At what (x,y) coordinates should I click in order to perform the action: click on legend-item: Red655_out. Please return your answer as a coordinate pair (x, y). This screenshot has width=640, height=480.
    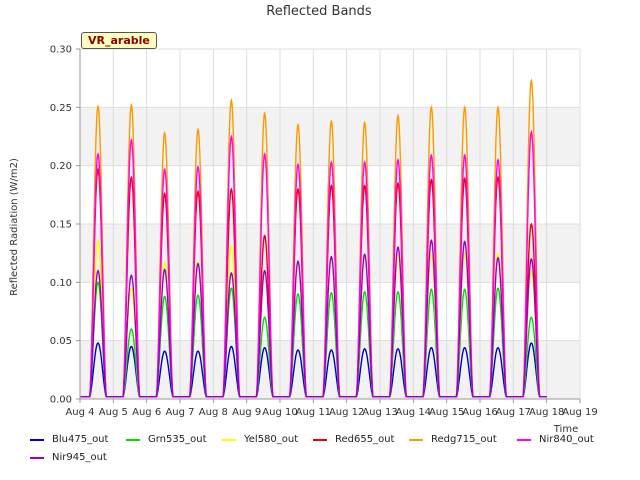
    Looking at the image, I should click on (353, 439).